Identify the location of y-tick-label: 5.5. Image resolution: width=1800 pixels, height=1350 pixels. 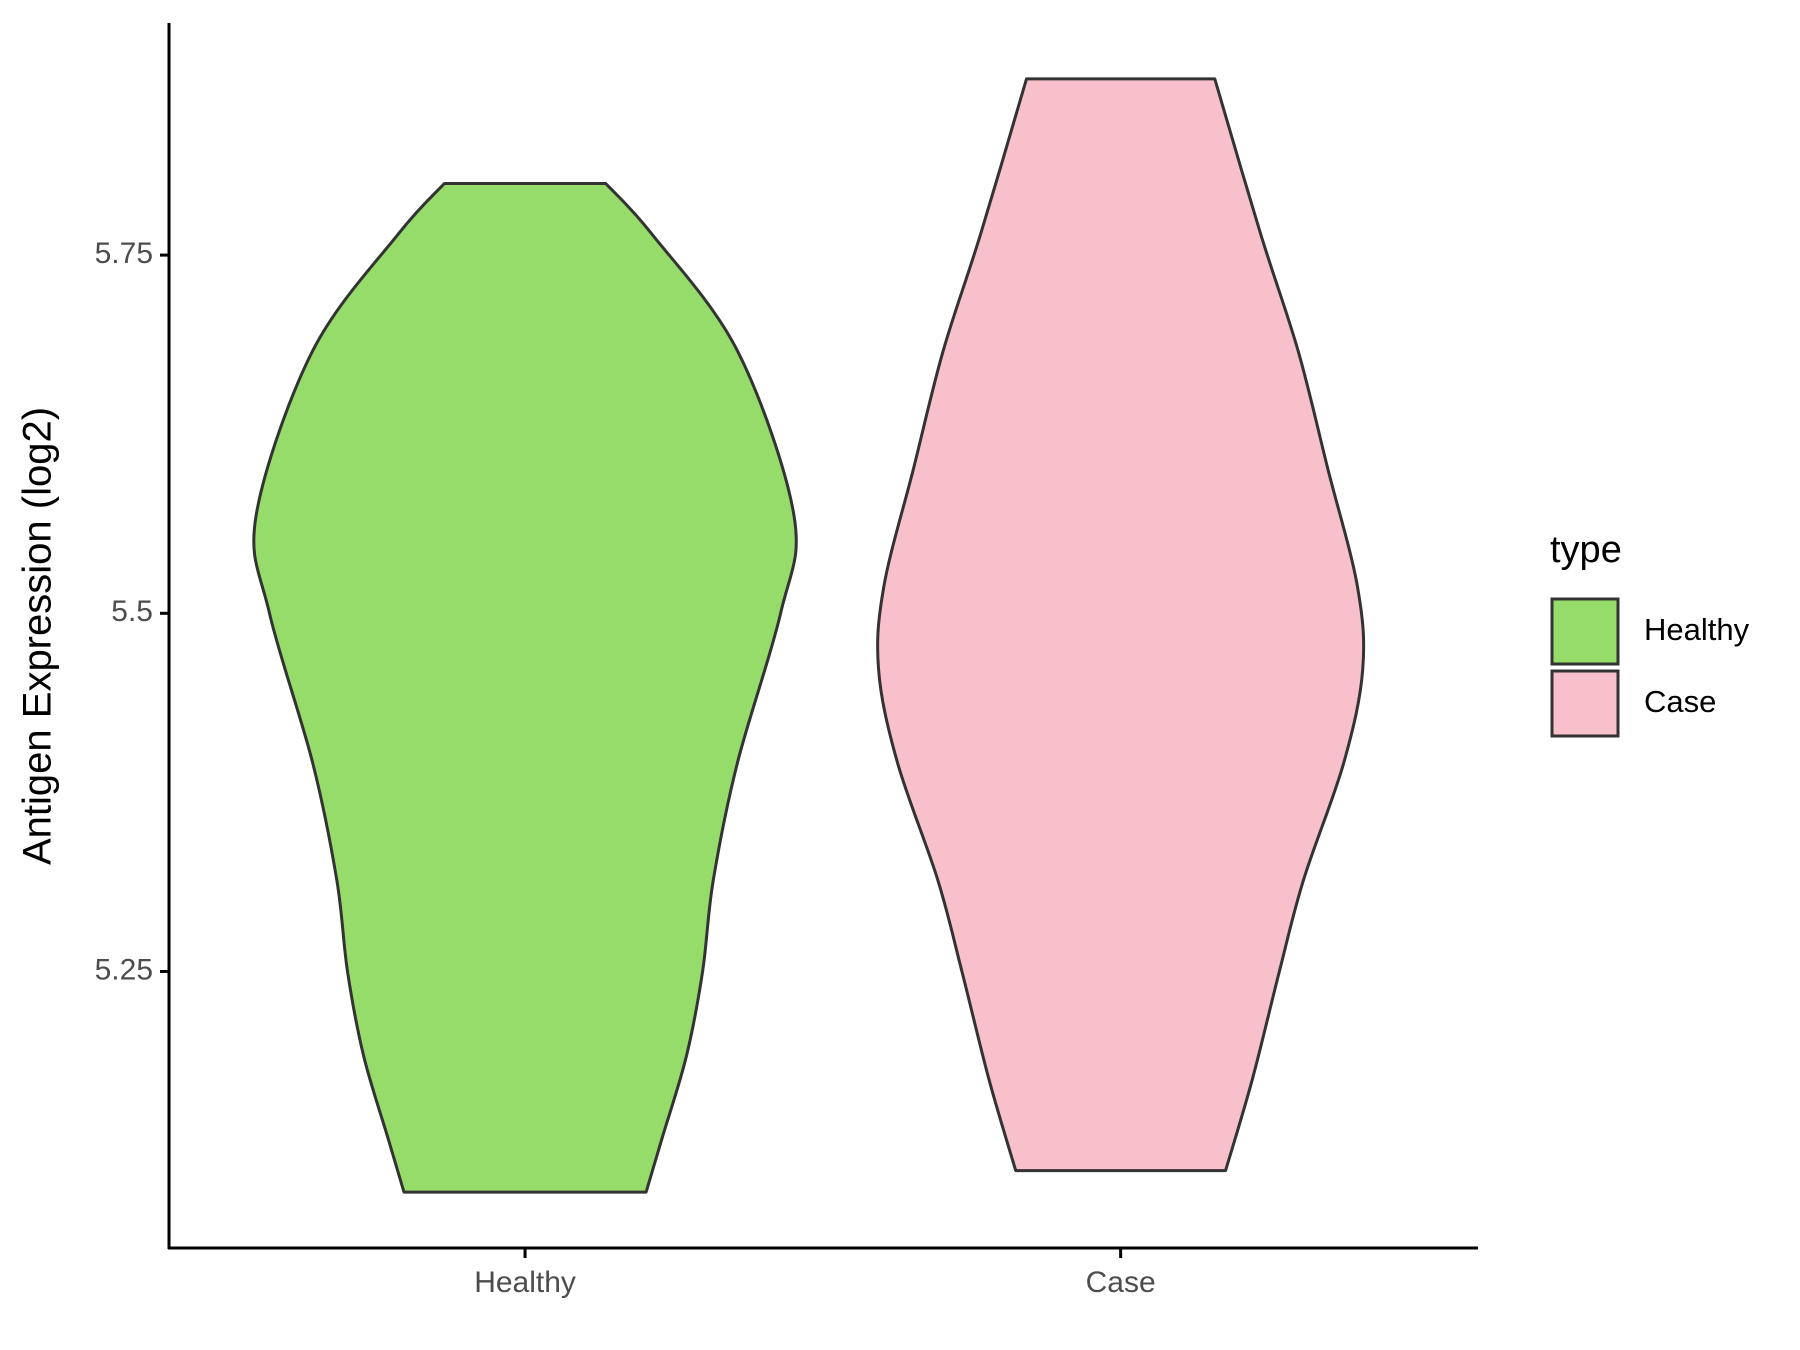
(132, 611).